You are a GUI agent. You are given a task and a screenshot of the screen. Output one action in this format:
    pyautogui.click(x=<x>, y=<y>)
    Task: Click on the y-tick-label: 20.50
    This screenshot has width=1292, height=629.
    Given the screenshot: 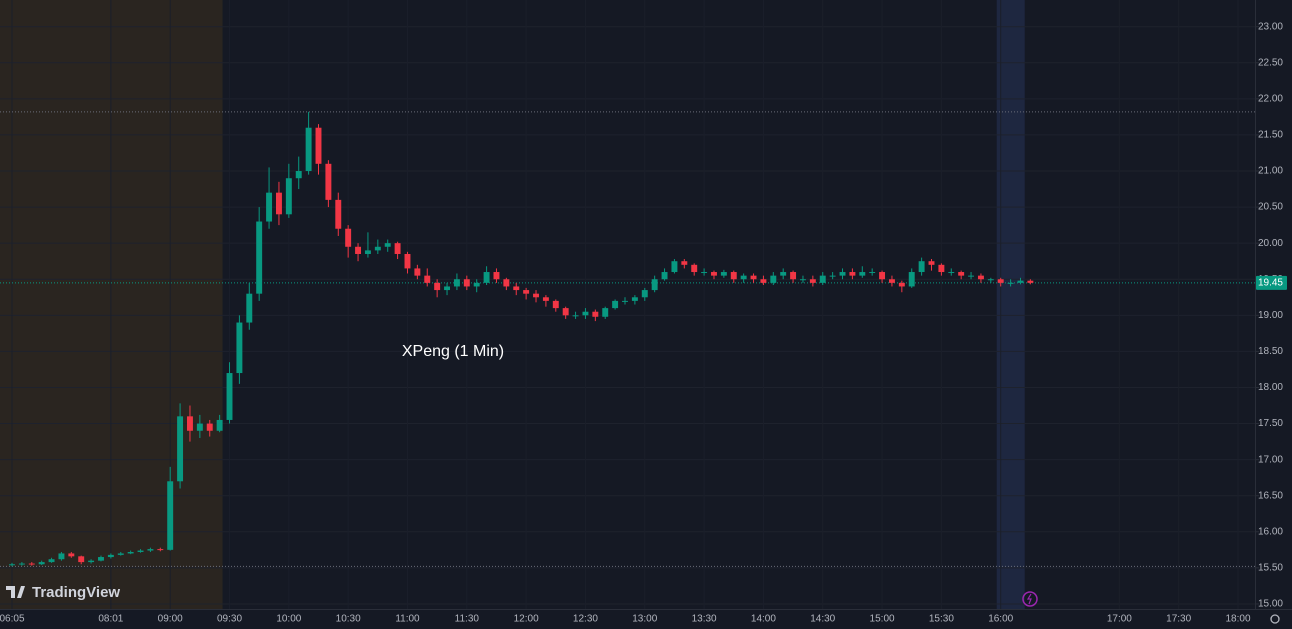 What is the action you would take?
    pyautogui.click(x=1270, y=207)
    